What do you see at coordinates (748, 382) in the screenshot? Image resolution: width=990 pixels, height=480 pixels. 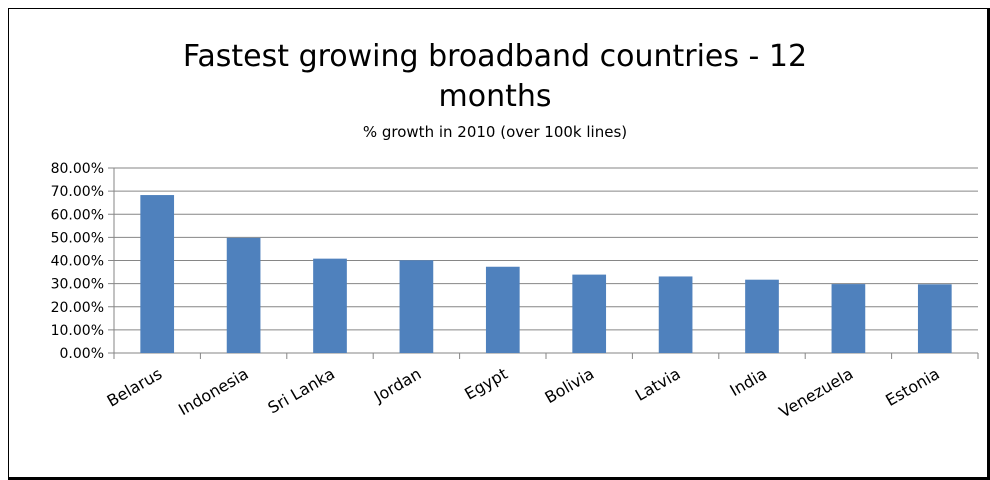 I see `x-category-label: India` at bounding box center [748, 382].